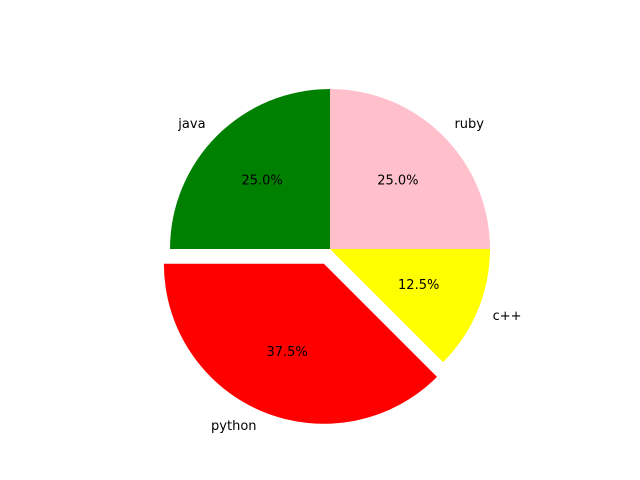 This screenshot has height=480, width=640. I want to click on pie-category-label: java, so click(191, 124).